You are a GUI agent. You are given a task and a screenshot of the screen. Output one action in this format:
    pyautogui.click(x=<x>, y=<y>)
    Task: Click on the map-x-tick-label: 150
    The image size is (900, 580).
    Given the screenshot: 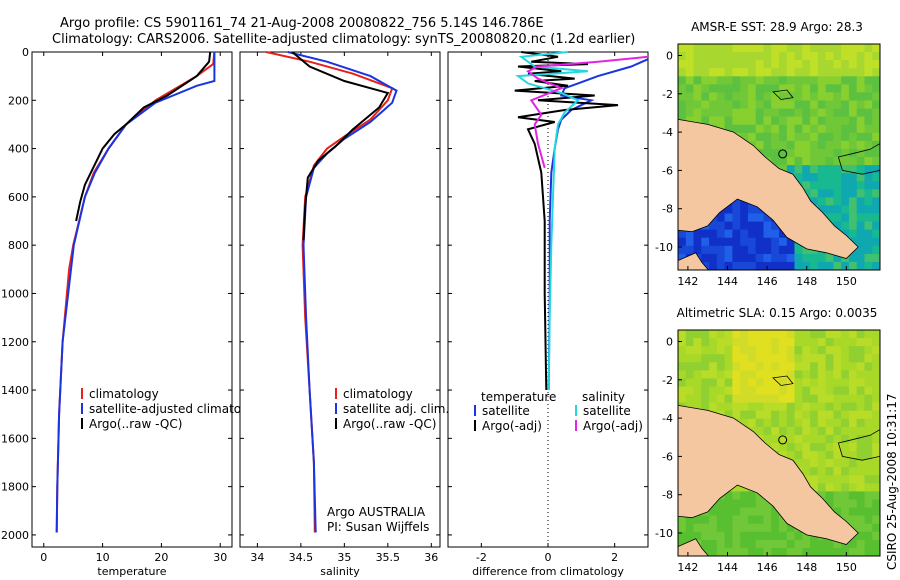 What is the action you would take?
    pyautogui.click(x=846, y=281)
    